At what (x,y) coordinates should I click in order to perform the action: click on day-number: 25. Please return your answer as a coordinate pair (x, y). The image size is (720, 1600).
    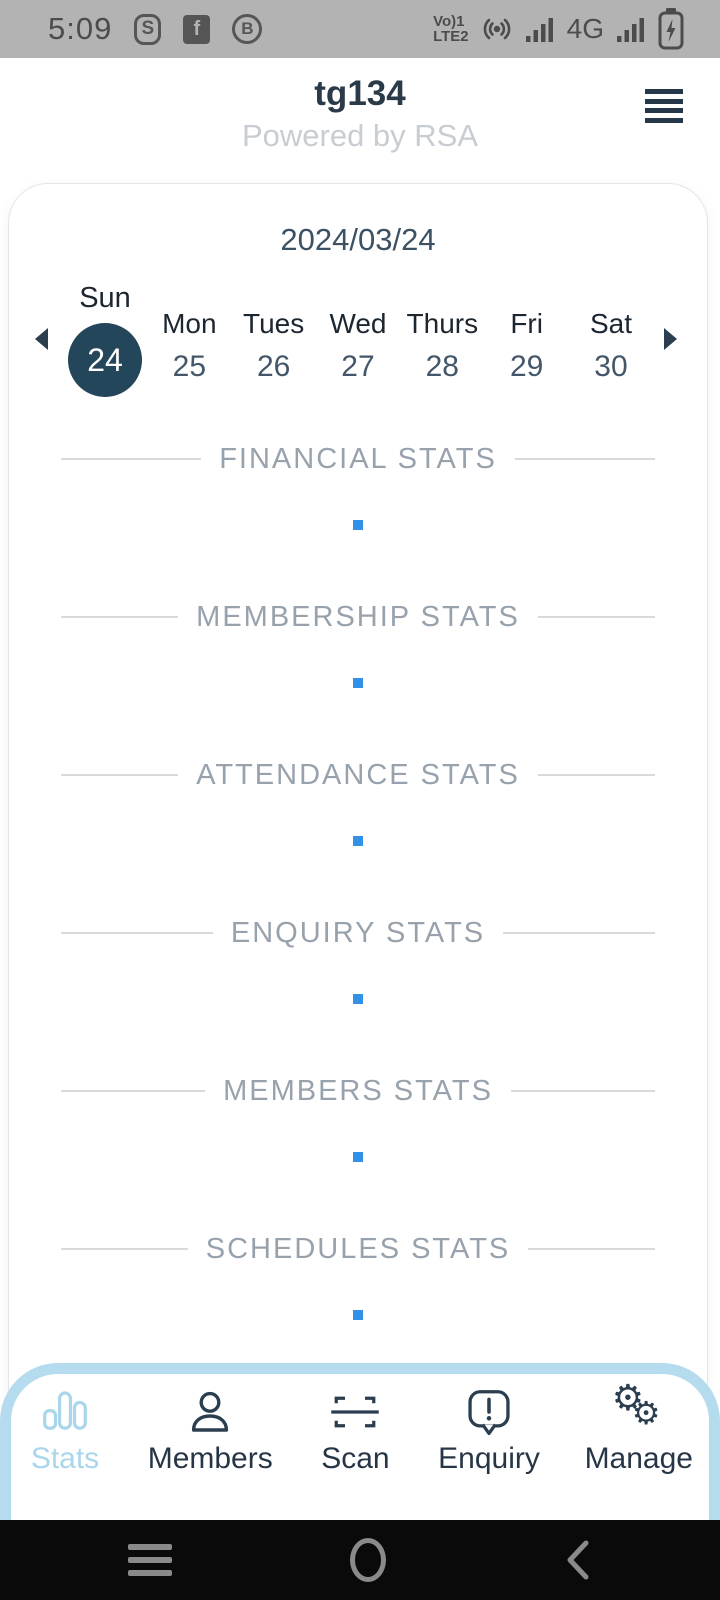
    Looking at the image, I should click on (189, 366).